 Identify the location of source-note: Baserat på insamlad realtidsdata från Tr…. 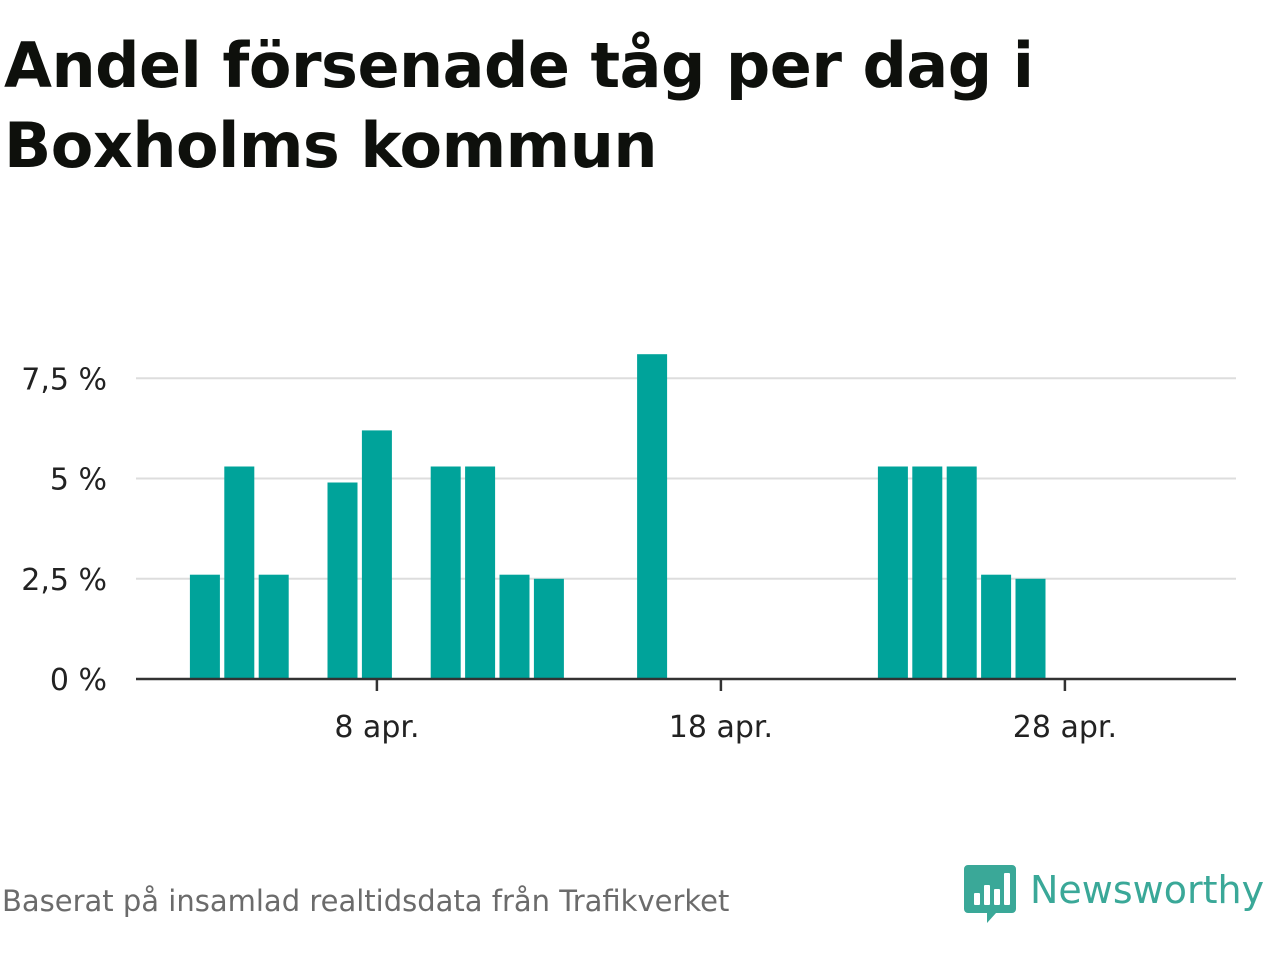
(366, 901).